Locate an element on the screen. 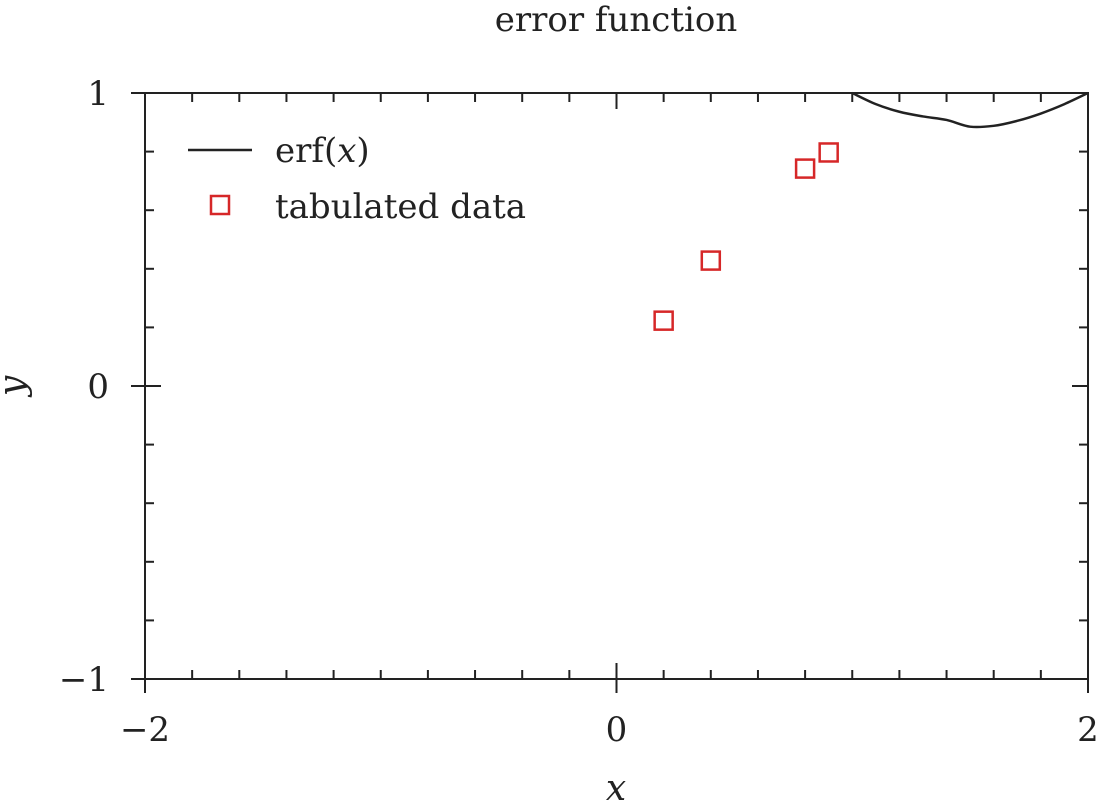 The width and height of the screenshot is (1104, 805). x-tick-label: 0 is located at coordinates (617, 730).